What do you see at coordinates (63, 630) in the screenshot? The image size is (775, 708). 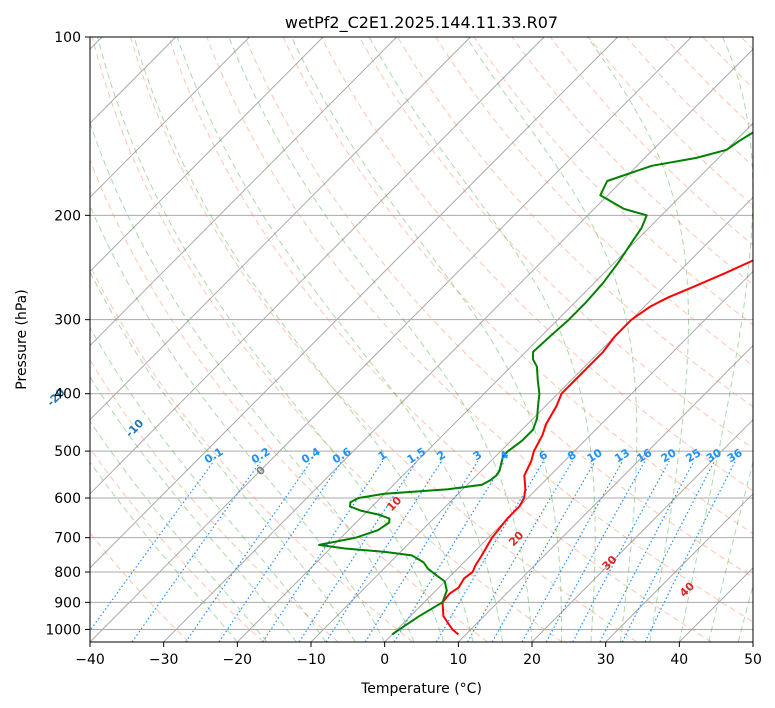 I see `y-tick-label: 1000` at bounding box center [63, 630].